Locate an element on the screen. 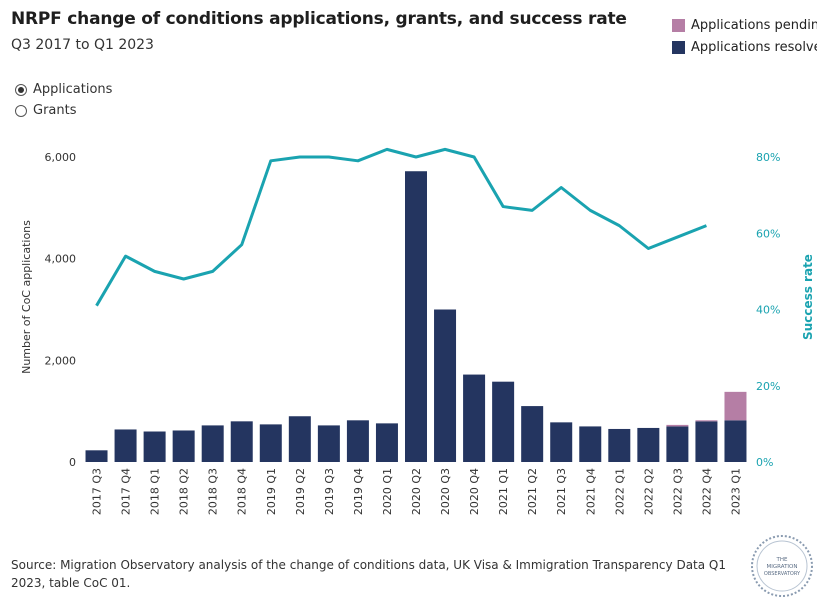  y-axis-label: Number of CoC applications is located at coordinates (26, 297).